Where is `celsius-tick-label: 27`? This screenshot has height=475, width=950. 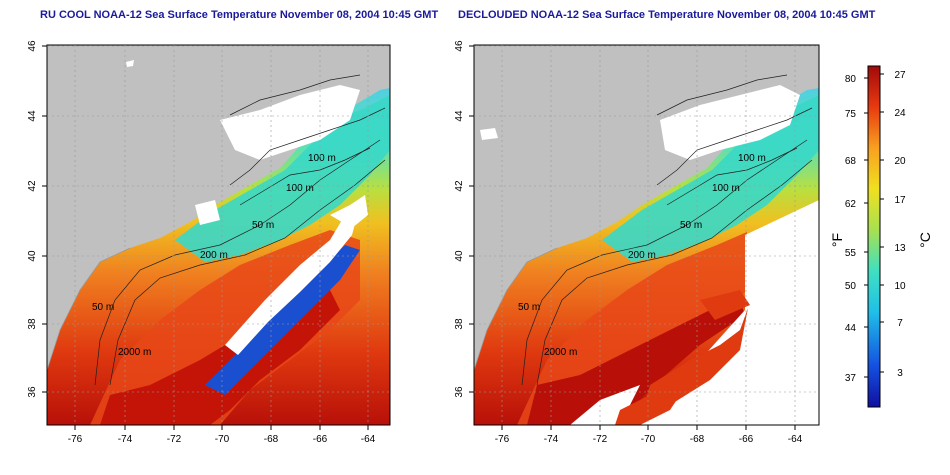 celsius-tick-label: 27 is located at coordinates (900, 75).